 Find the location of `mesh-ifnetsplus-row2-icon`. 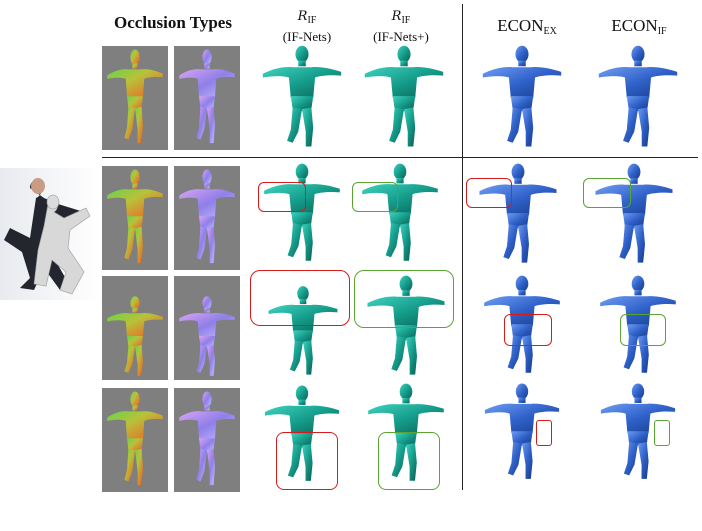

mesh-ifnetsplus-row2-icon is located at coordinates (400, 214).